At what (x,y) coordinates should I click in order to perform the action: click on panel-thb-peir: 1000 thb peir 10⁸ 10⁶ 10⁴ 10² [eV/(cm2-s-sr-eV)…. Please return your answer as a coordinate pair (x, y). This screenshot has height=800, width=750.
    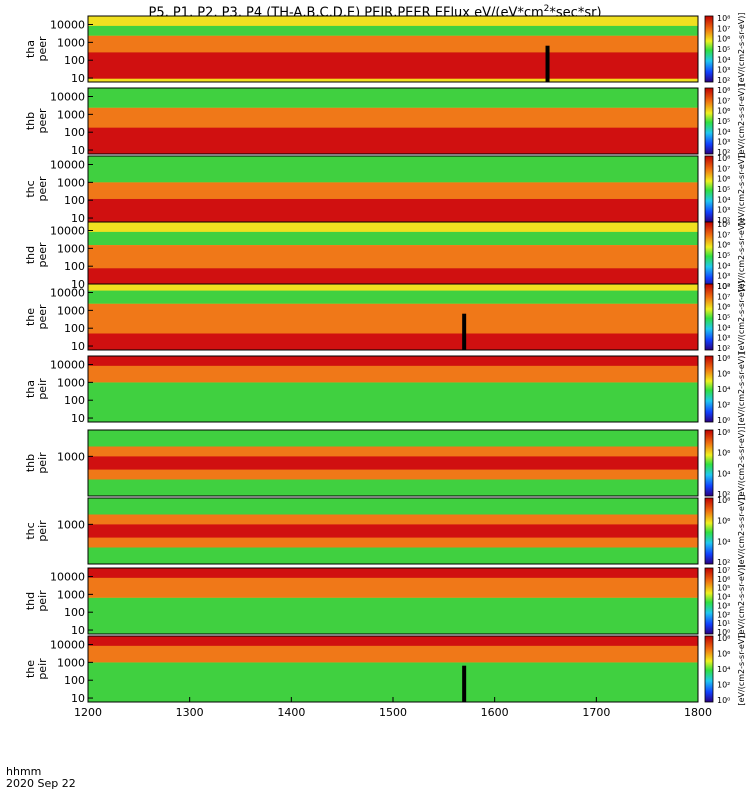
    Looking at the image, I should click on (385, 462).